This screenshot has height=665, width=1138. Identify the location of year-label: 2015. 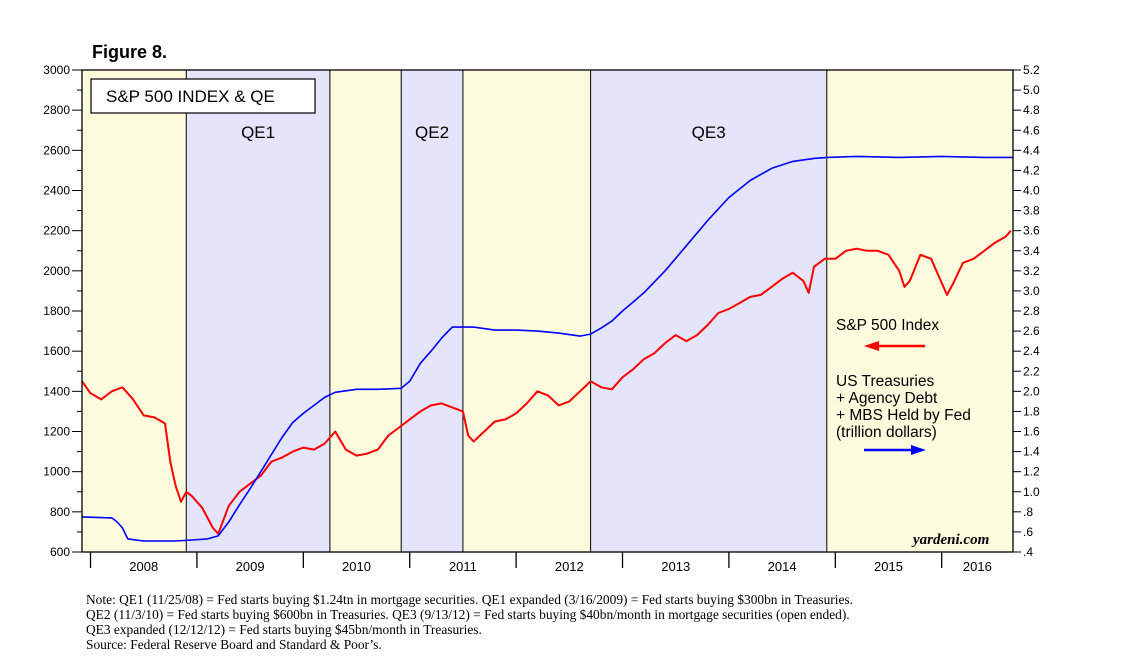
(888, 566).